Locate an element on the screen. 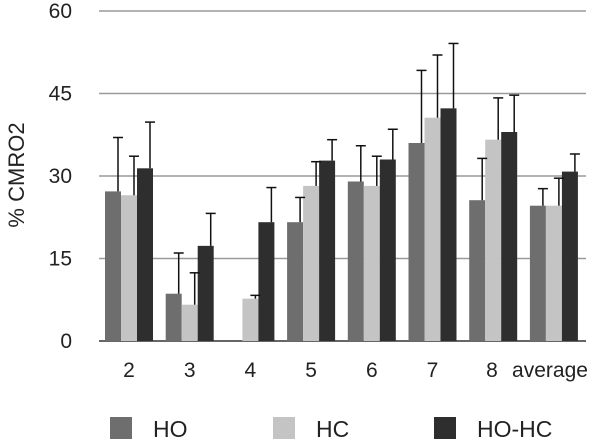 This screenshot has width=600, height=445. x-tick-label: 2 is located at coordinates (129, 370).